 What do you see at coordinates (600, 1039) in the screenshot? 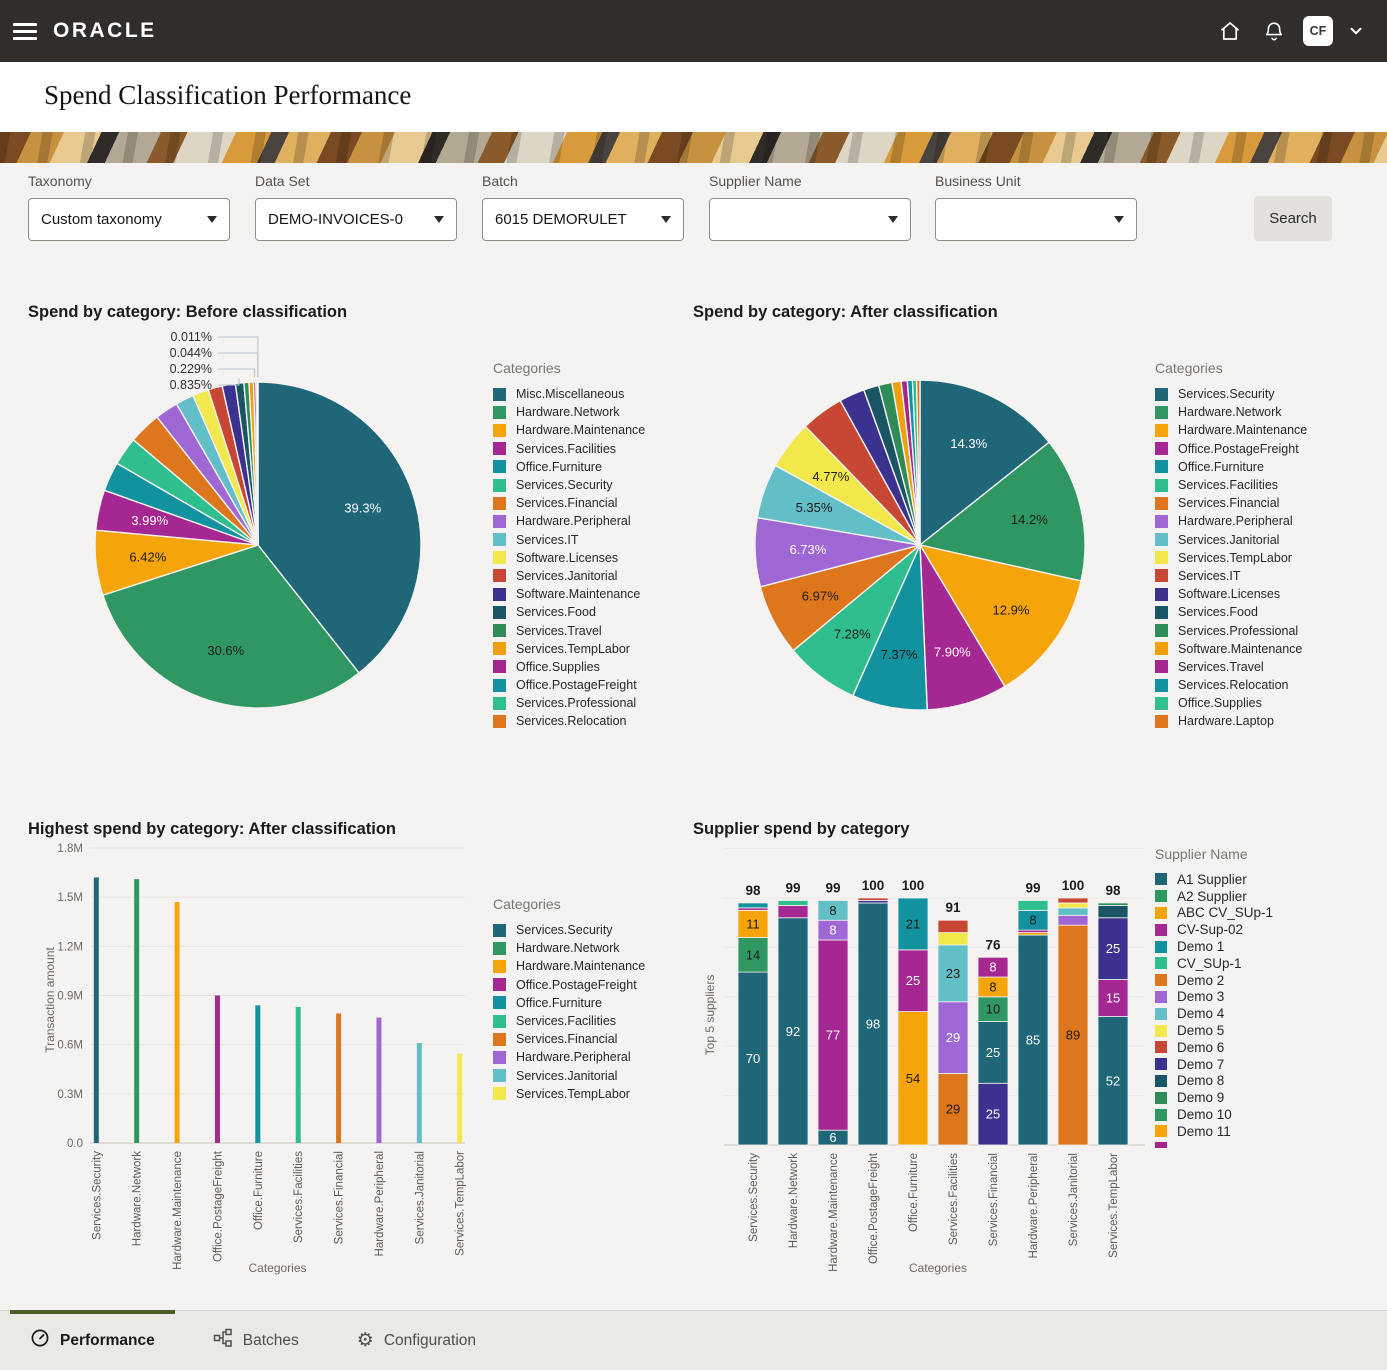
I see `legend-item: Services.Financial` at bounding box center [600, 1039].